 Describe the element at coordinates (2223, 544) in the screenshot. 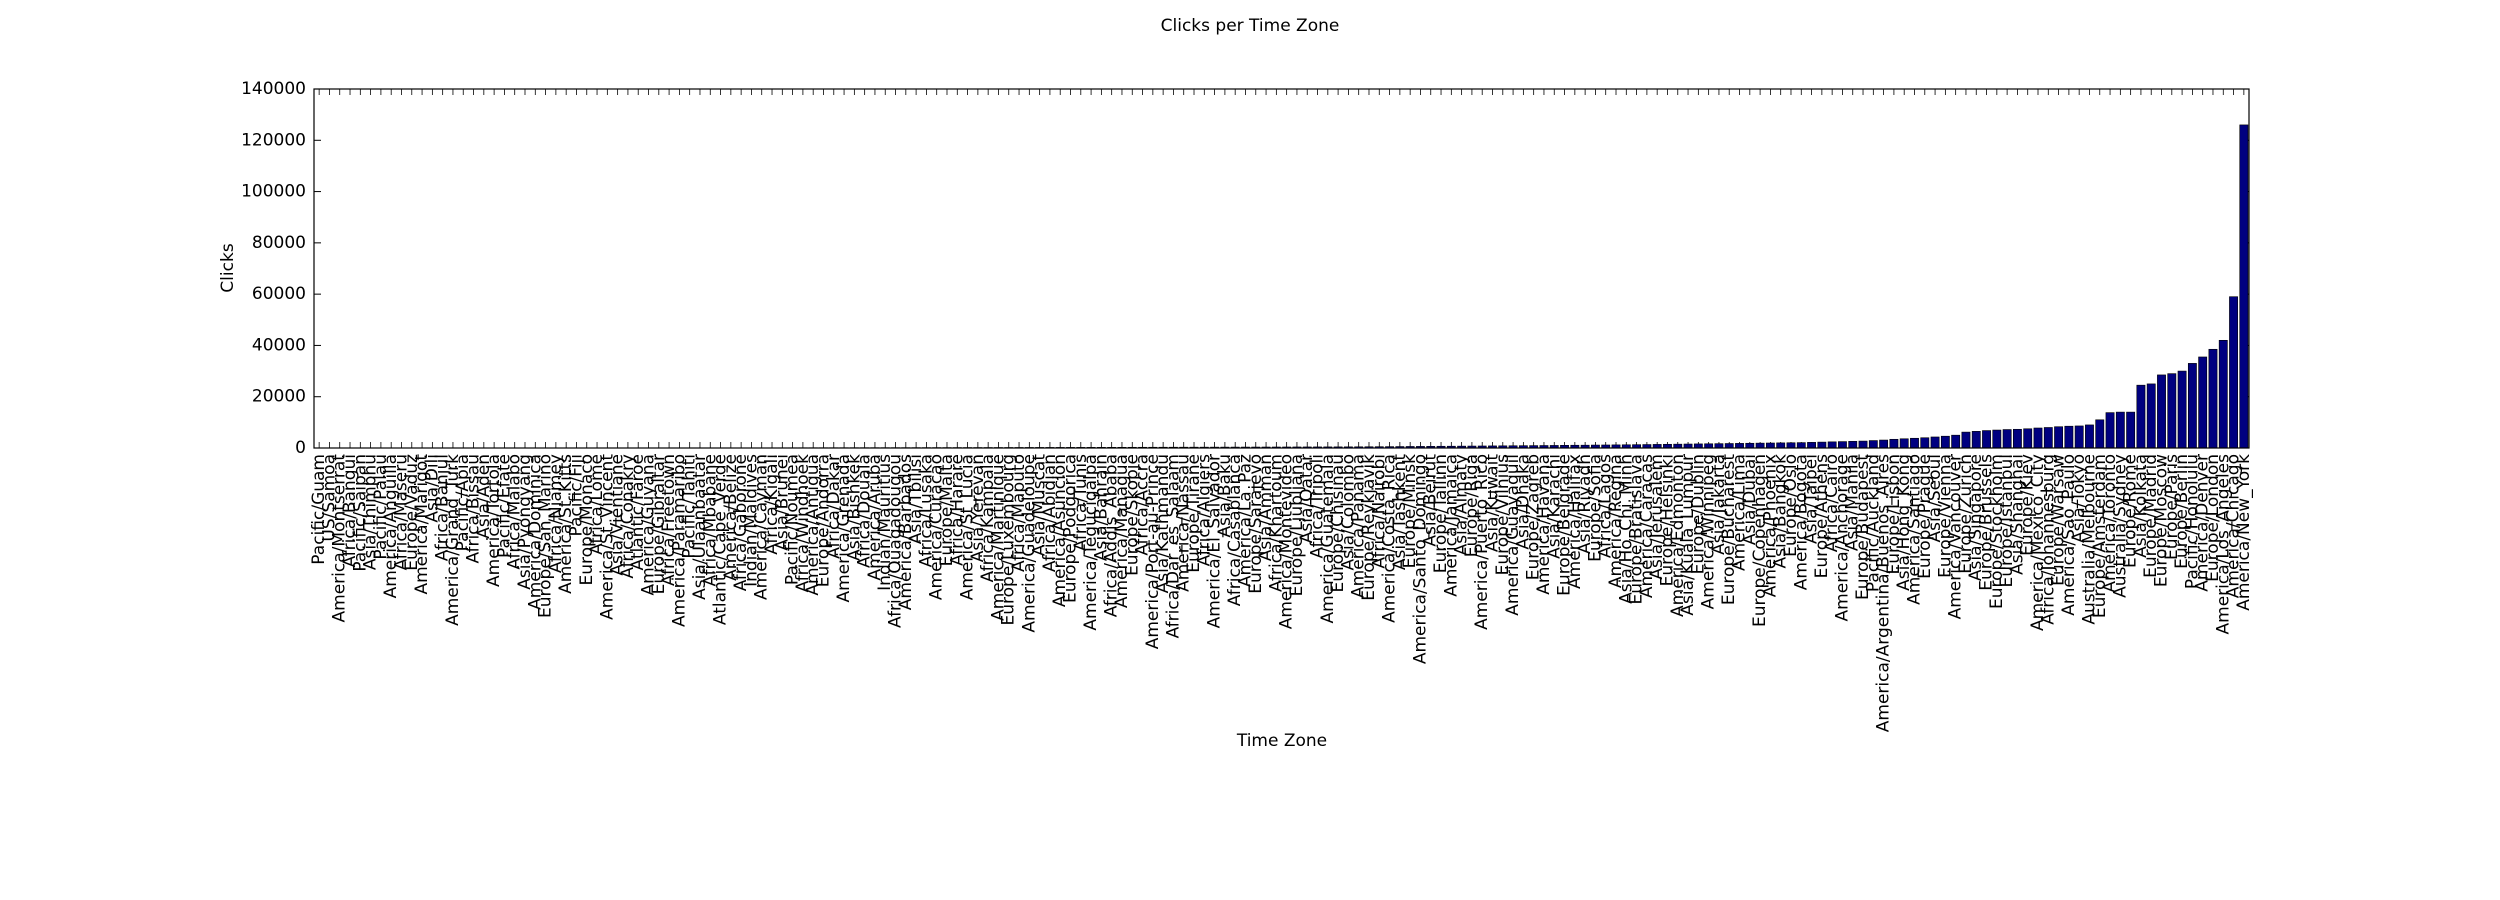

I see `x-tick-label: America/Los_Angeles` at that location.